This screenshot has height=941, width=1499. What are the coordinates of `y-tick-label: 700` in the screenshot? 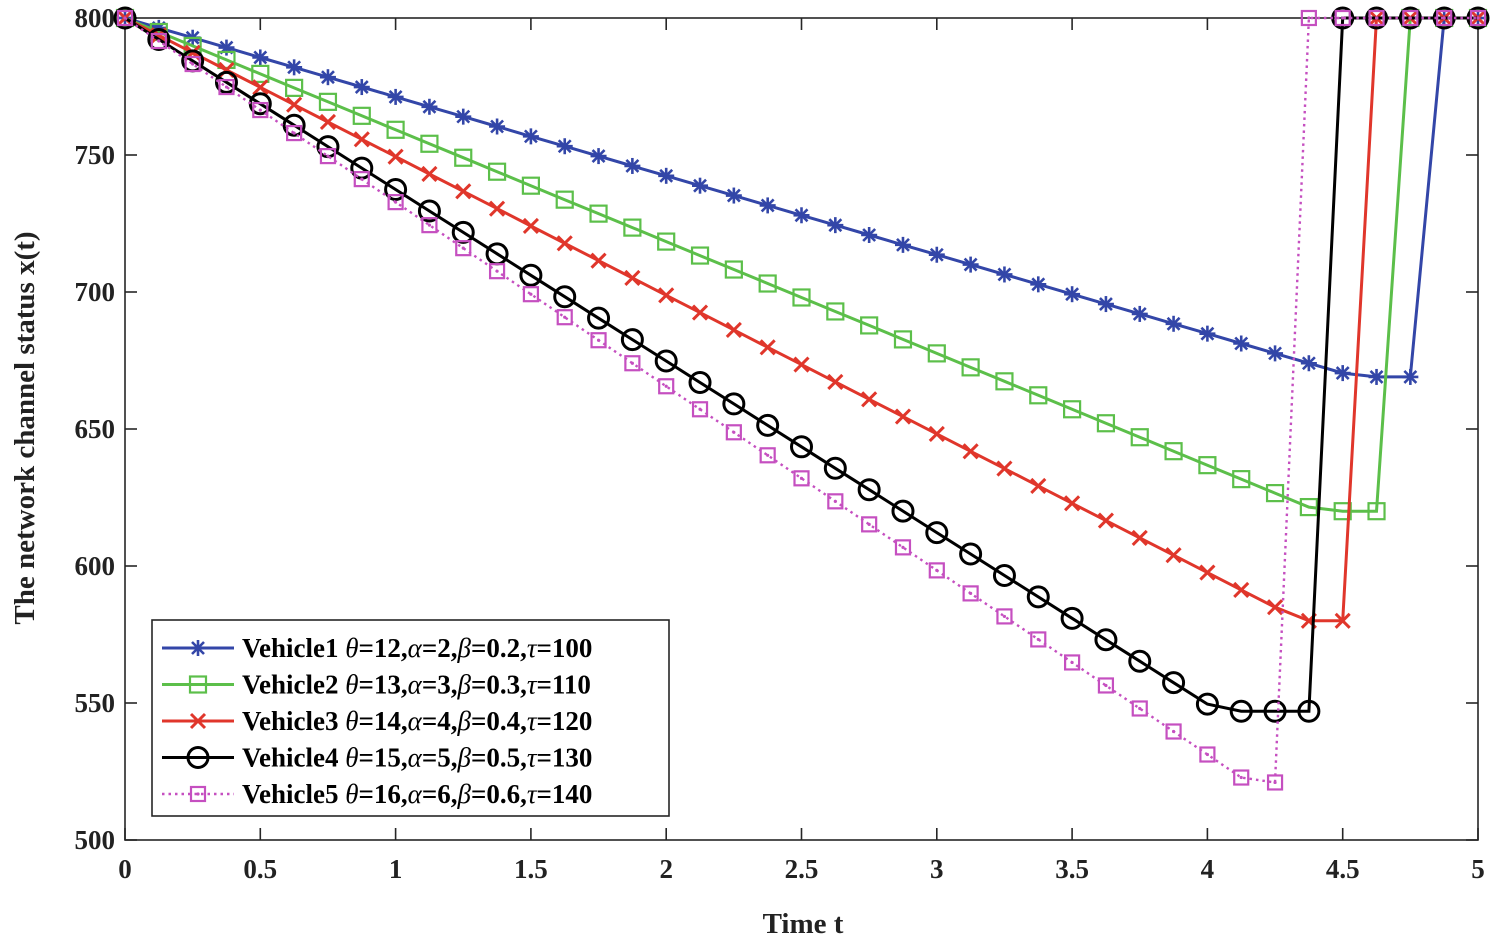 It's located at (95, 292).